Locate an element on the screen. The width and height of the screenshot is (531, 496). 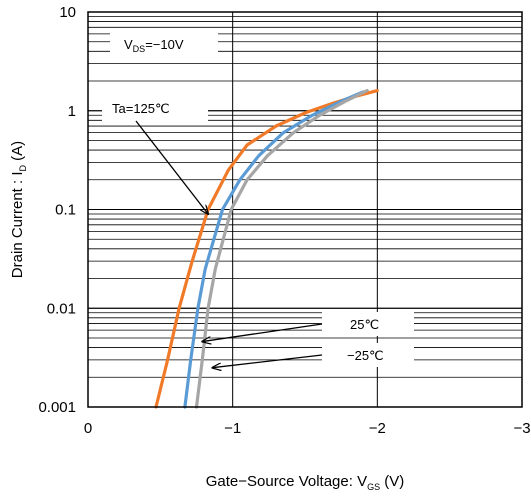
x-axis-label: Gate−Source Voltage: VGS (V) is located at coordinates (305, 482).